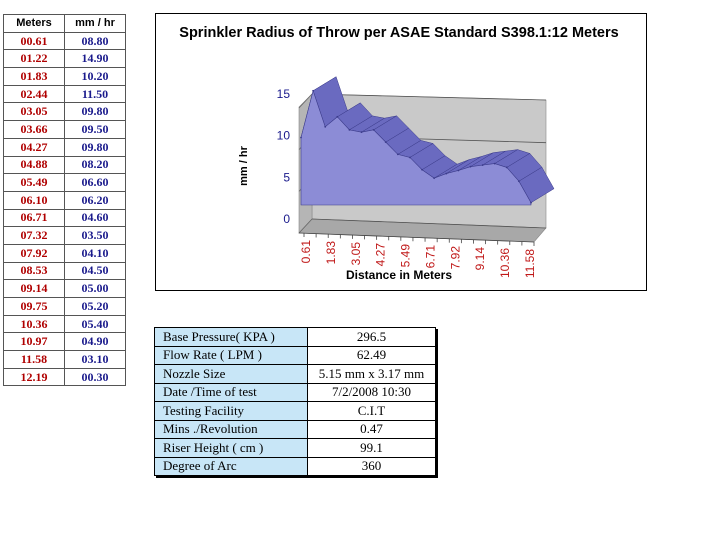 This screenshot has height=542, width=716. I want to click on info-label: Mins ./Revolution, so click(231, 429).